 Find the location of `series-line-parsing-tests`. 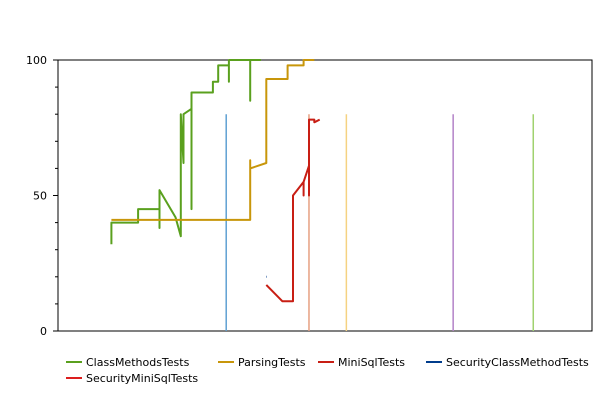

series-line-parsing-tests is located at coordinates (213, 140).